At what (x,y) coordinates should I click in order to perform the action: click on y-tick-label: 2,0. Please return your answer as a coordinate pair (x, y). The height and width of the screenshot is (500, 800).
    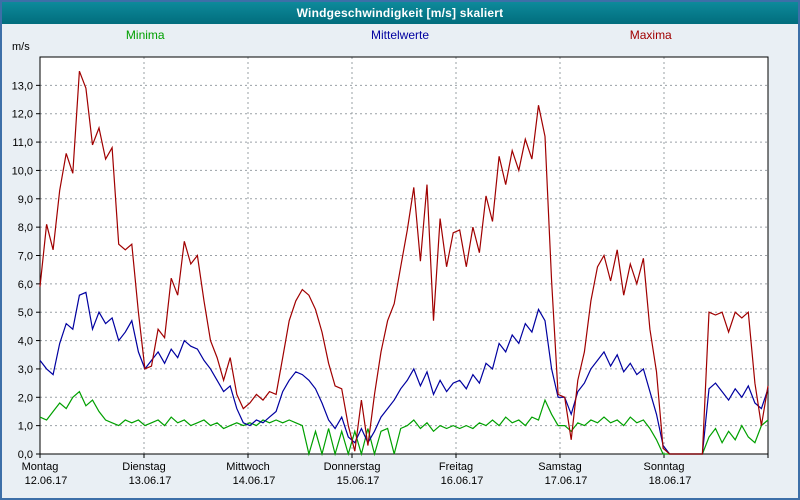
    Looking at the image, I should click on (25, 398).